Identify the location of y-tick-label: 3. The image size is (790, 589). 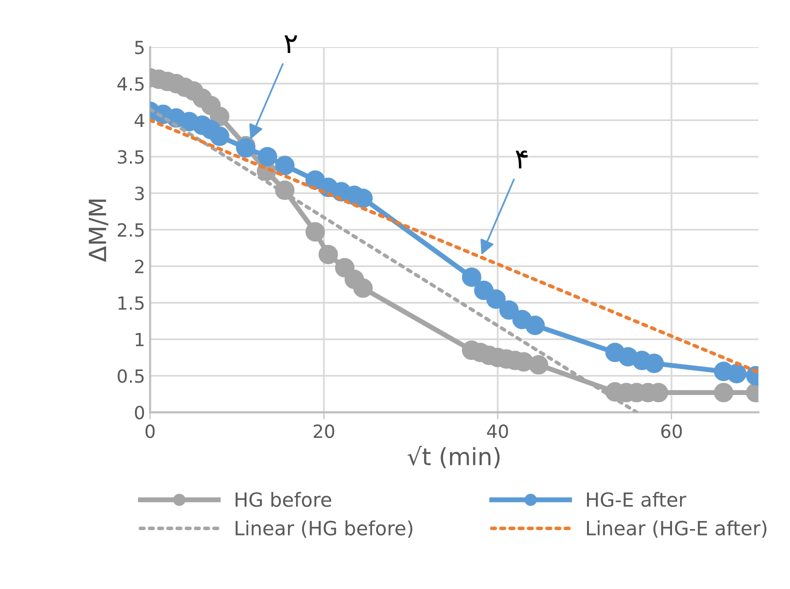
(139, 193).